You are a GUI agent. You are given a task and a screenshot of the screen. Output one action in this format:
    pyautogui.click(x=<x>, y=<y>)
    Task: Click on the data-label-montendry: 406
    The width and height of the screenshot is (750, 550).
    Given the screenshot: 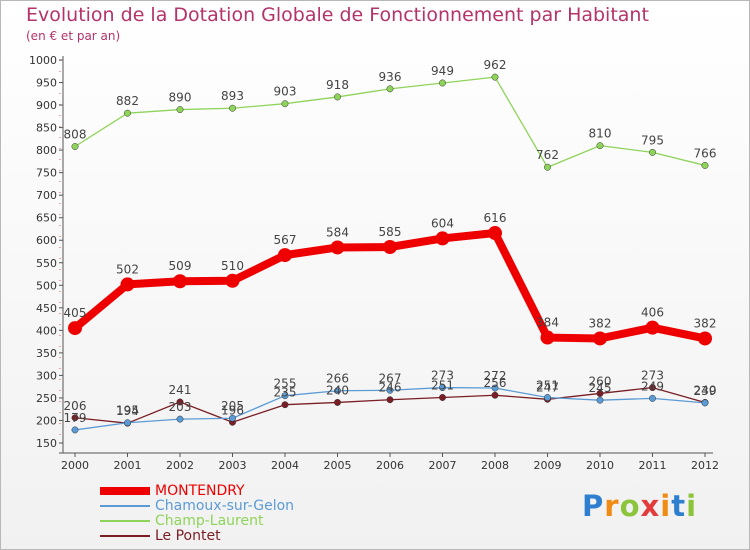 What is the action you would take?
    pyautogui.click(x=652, y=313)
    